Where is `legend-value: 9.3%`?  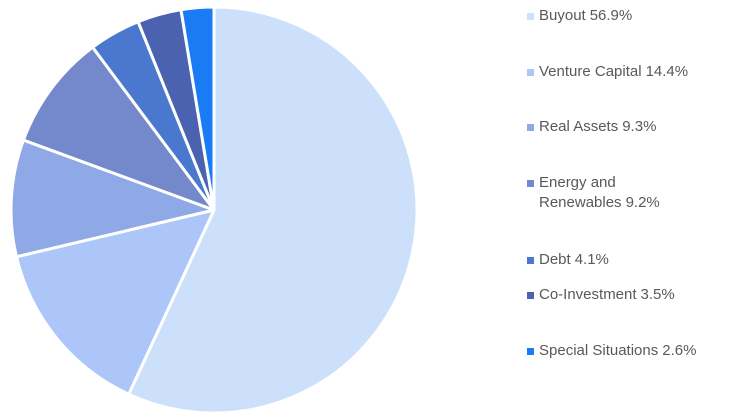 legend-value: 9.3% is located at coordinates (639, 126).